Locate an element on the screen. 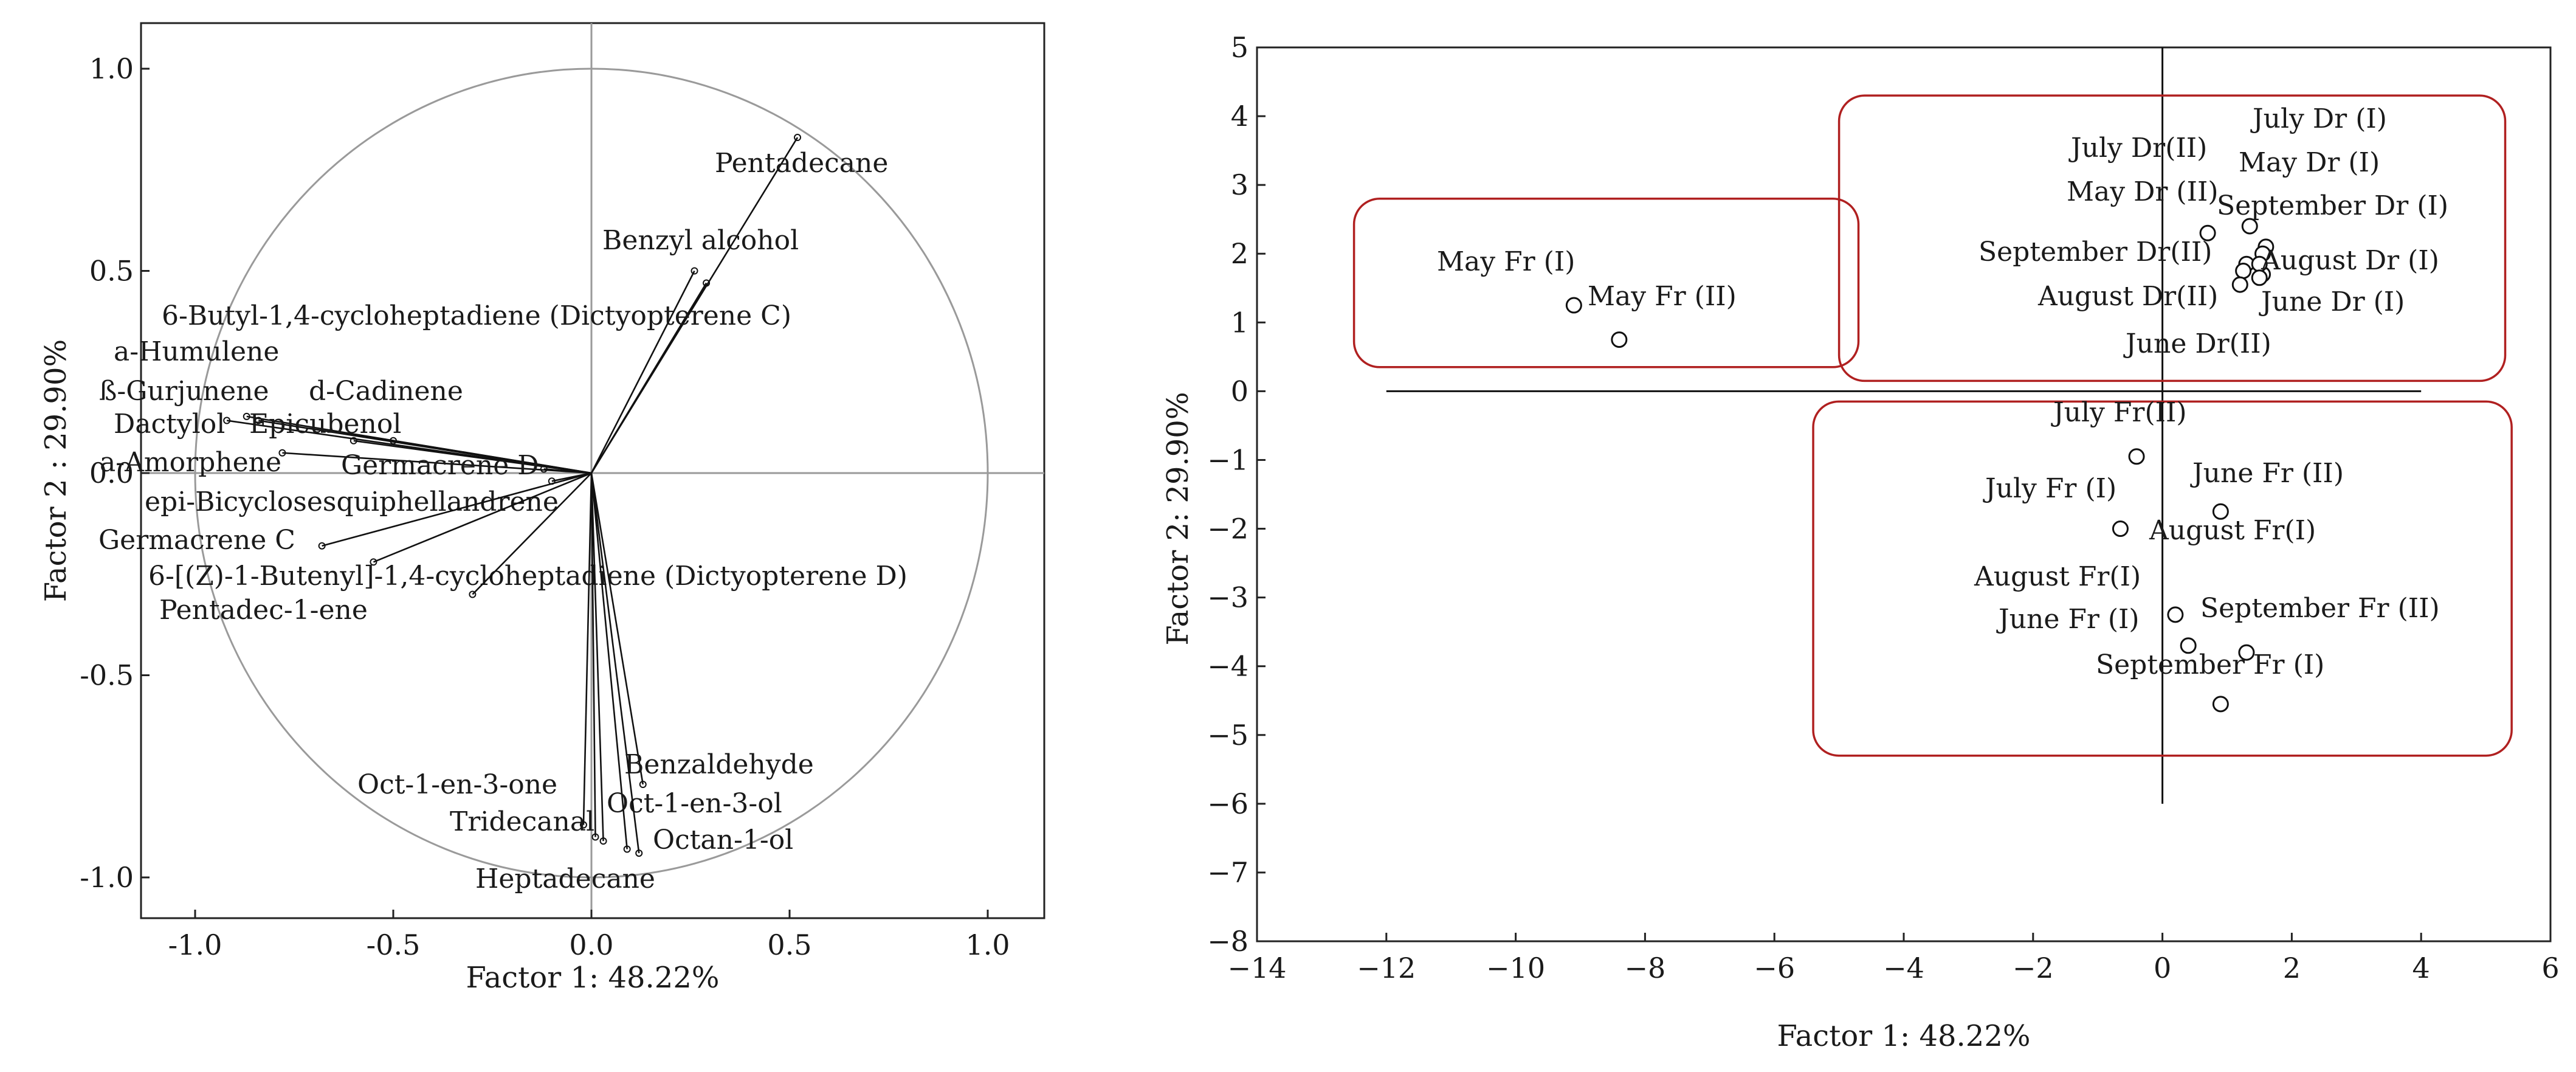 The width and height of the screenshot is (2576, 1072). vector-label: Epicubenol is located at coordinates (325, 424).